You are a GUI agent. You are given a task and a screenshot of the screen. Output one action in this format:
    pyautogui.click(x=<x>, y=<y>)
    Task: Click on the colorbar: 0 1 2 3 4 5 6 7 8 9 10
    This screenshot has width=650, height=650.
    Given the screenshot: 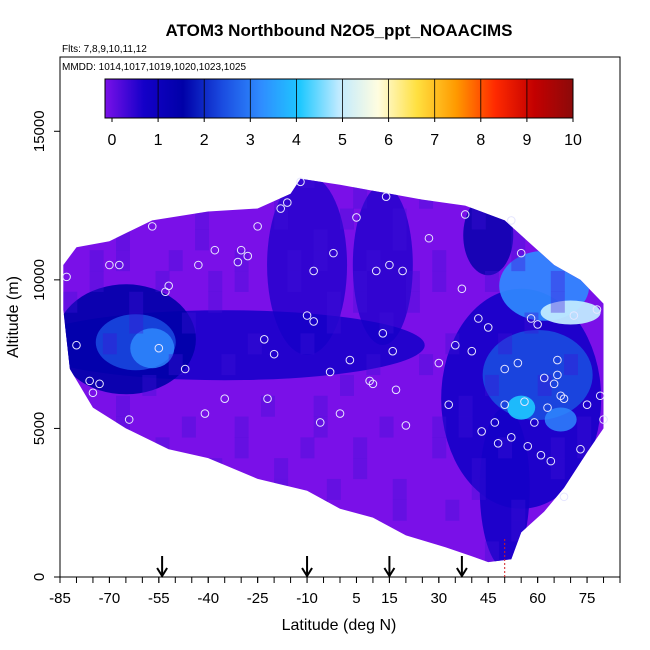 What is the action you would take?
    pyautogui.click(x=343, y=113)
    